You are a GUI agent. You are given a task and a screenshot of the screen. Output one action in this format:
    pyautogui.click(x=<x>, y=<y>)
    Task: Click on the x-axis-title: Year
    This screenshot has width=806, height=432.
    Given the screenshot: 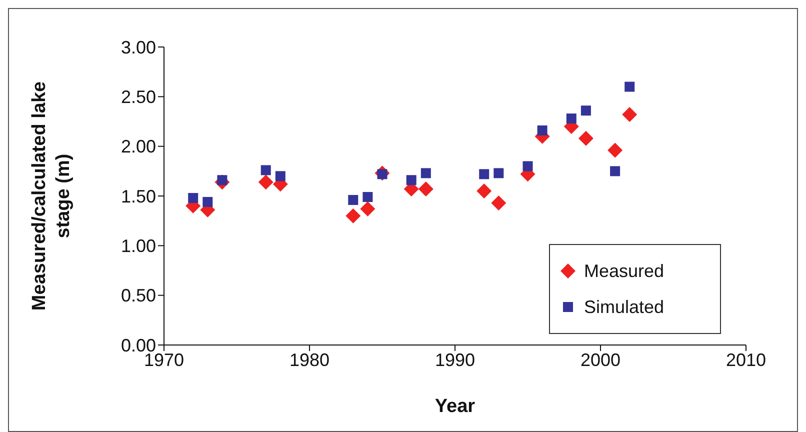 What is the action you would take?
    pyautogui.click(x=455, y=406)
    